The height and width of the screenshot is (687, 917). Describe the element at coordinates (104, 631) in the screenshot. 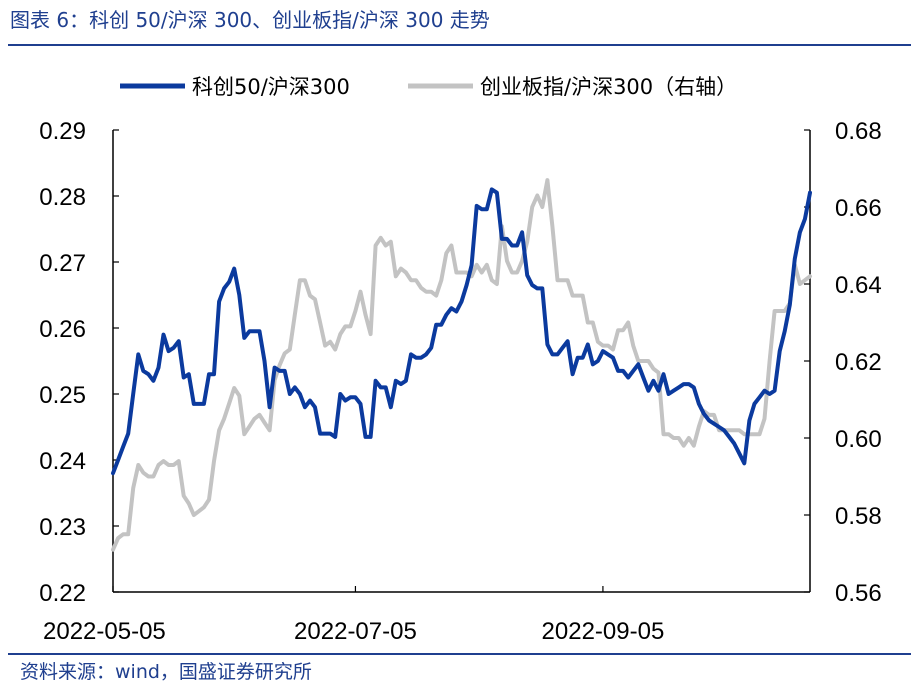

I see `x-tick-label: 2022-05-05` at that location.